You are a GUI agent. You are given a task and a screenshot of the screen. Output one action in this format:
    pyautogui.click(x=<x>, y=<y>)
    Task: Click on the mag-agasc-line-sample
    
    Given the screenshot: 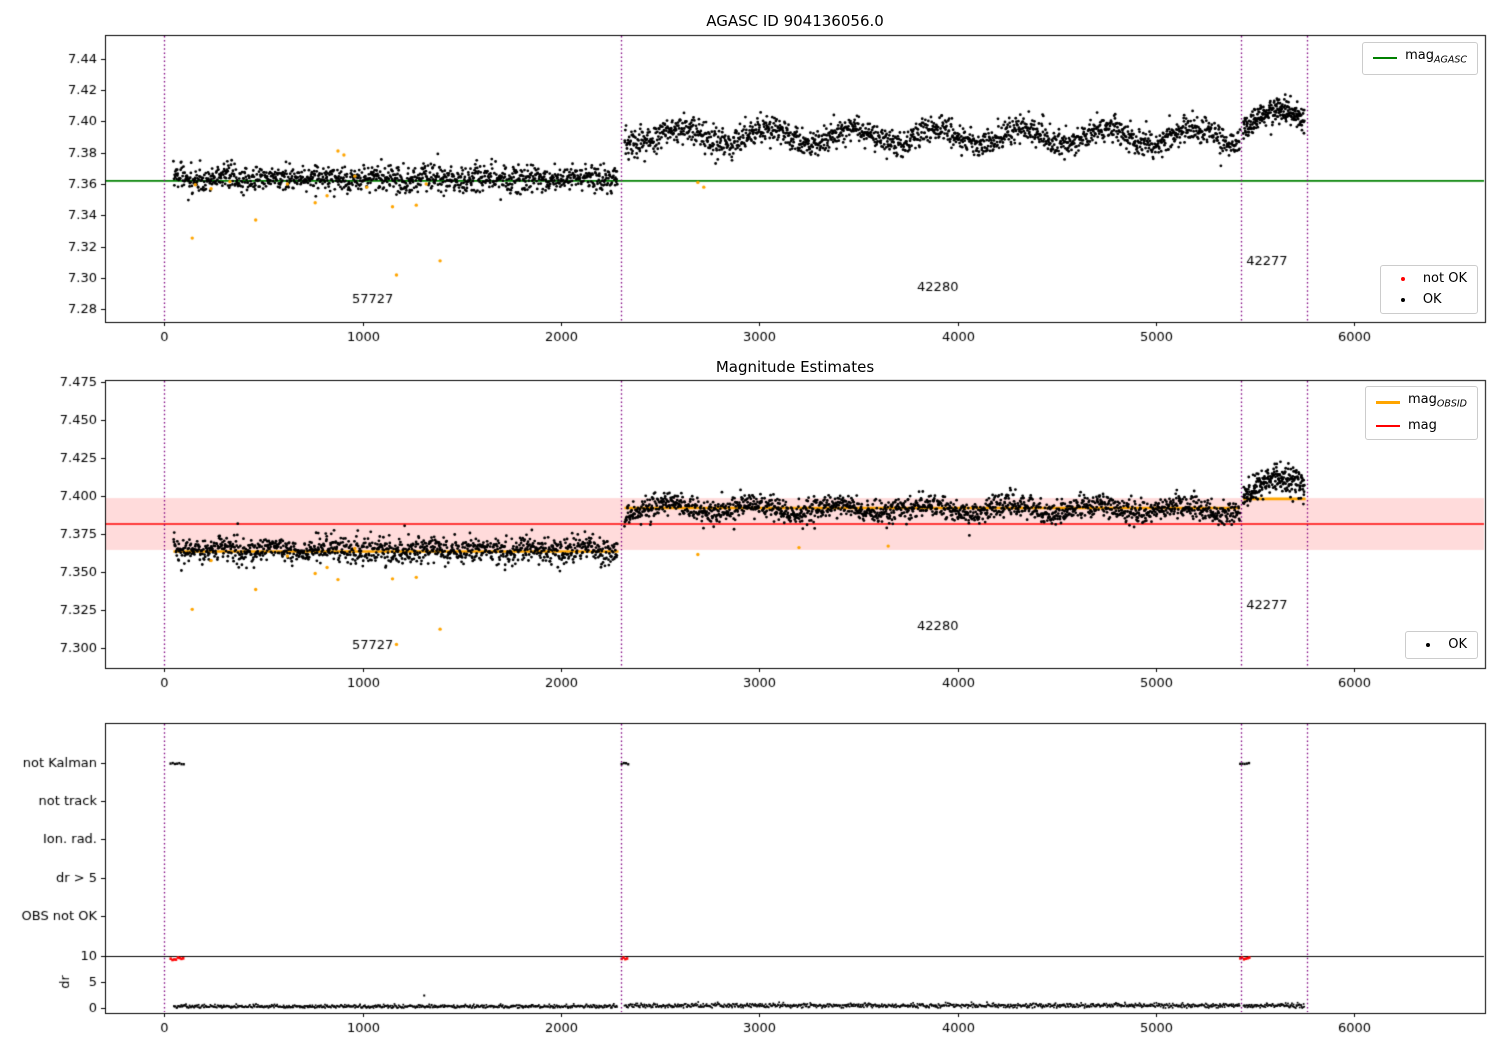 What is the action you would take?
    pyautogui.click(x=1385, y=58)
    